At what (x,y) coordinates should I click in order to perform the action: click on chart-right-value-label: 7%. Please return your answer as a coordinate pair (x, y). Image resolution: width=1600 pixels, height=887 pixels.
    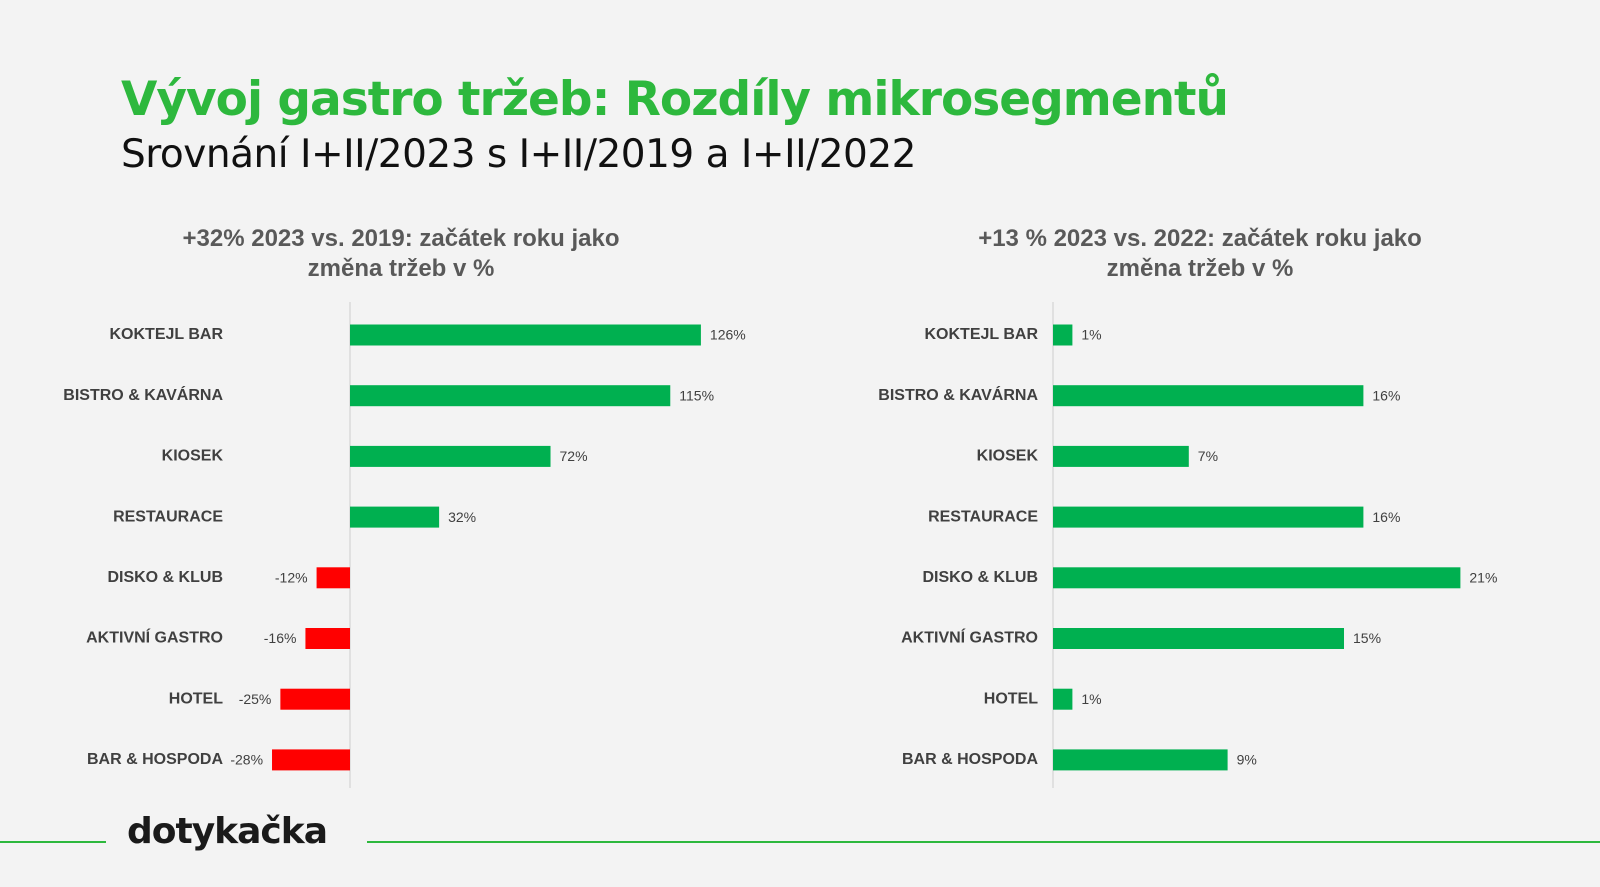
    Looking at the image, I should click on (1208, 456).